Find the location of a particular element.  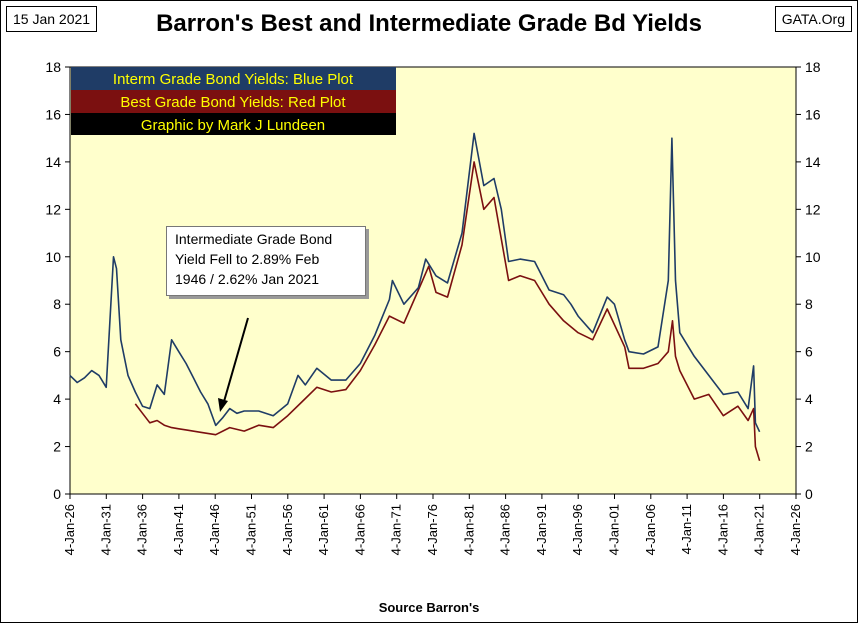

legend-box-credit is located at coordinates (233, 124).